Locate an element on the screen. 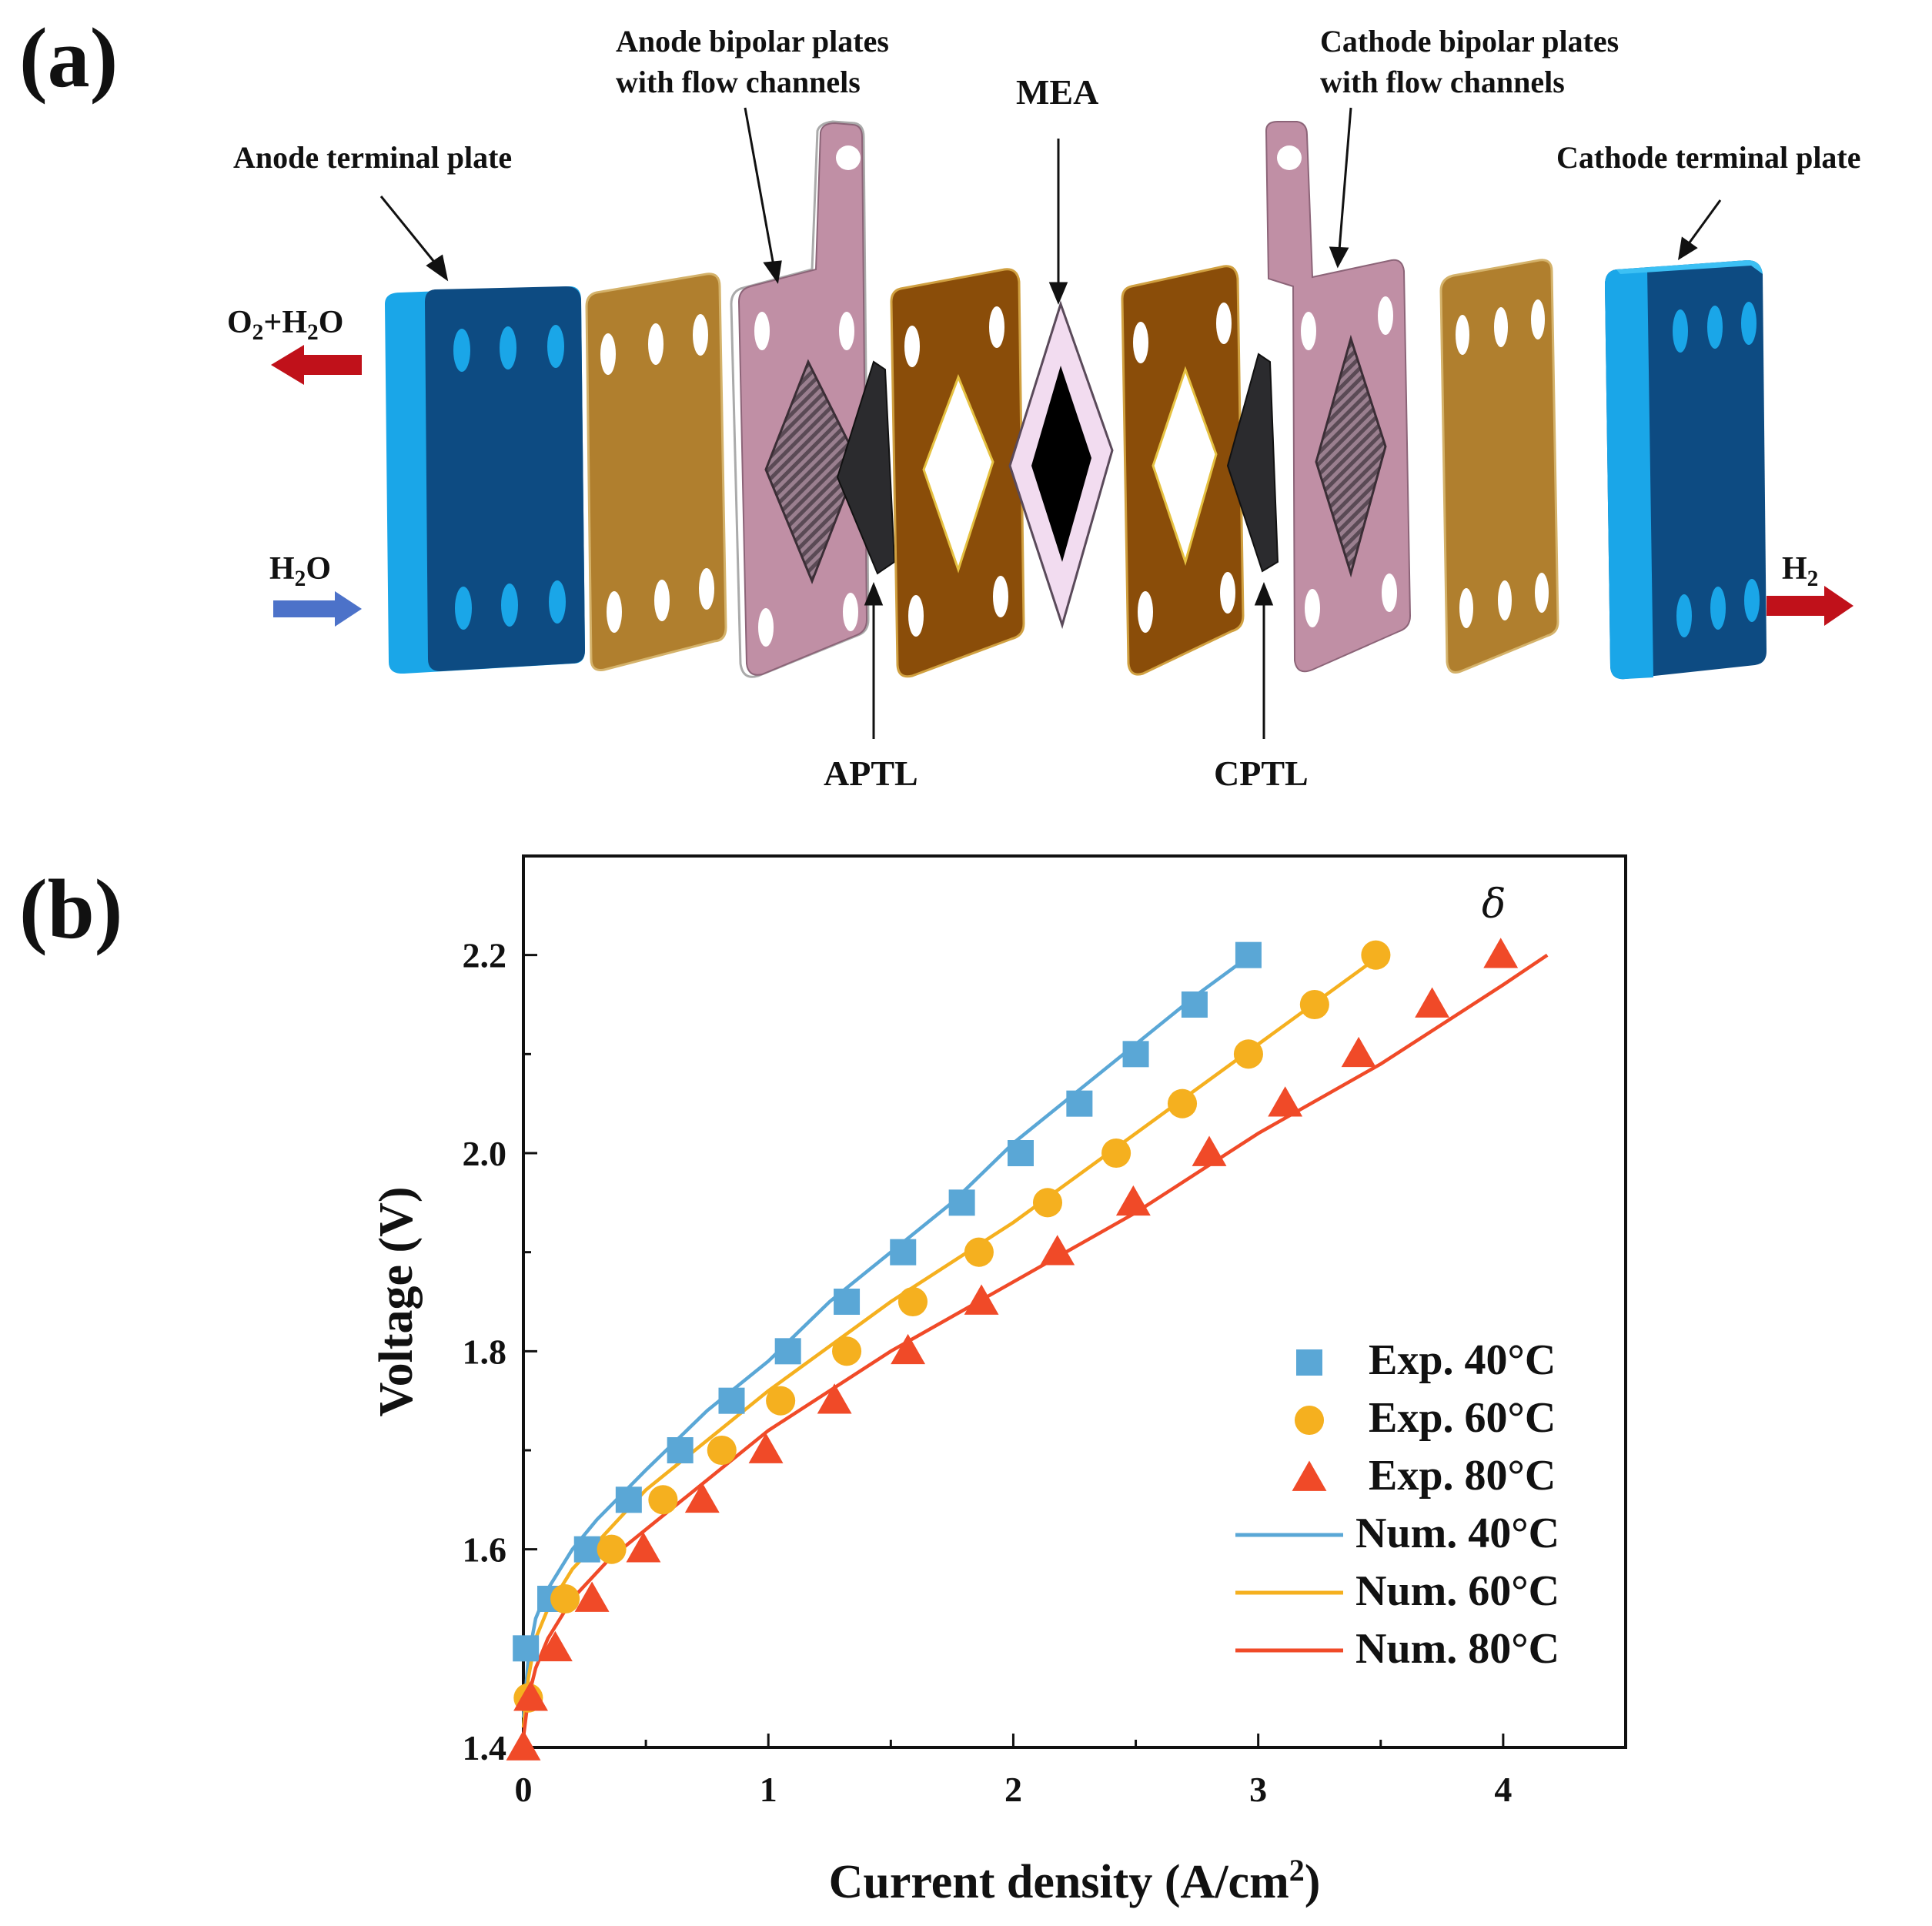 The height and width of the screenshot is (1926, 1932). cathode-frame is located at coordinates (1183, 470).